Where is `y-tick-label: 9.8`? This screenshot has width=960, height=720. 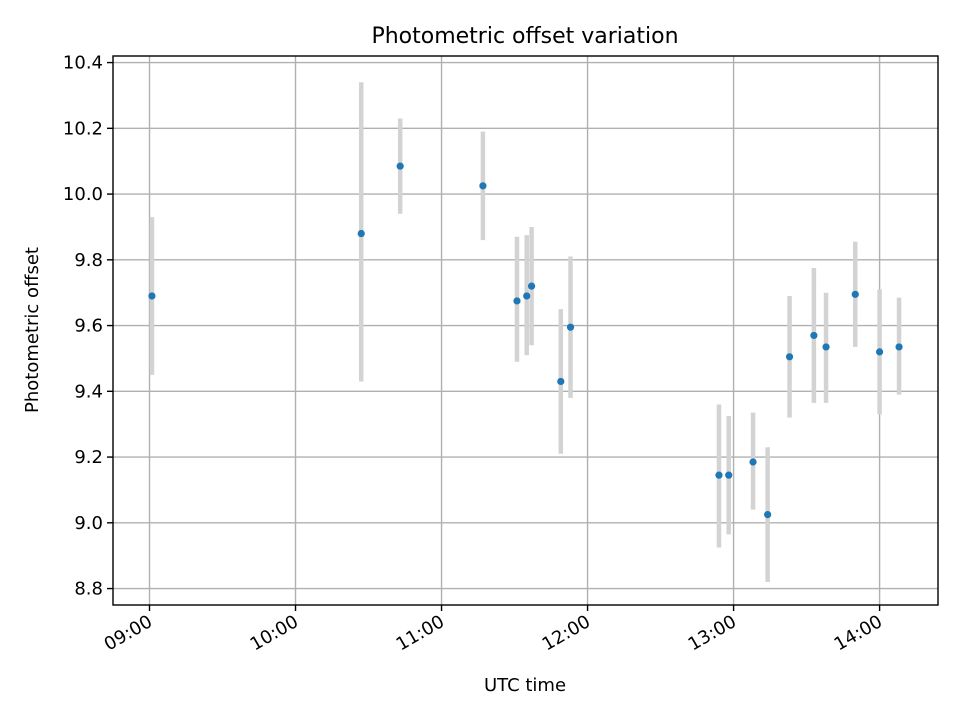
y-tick-label: 9.8 is located at coordinates (88, 260).